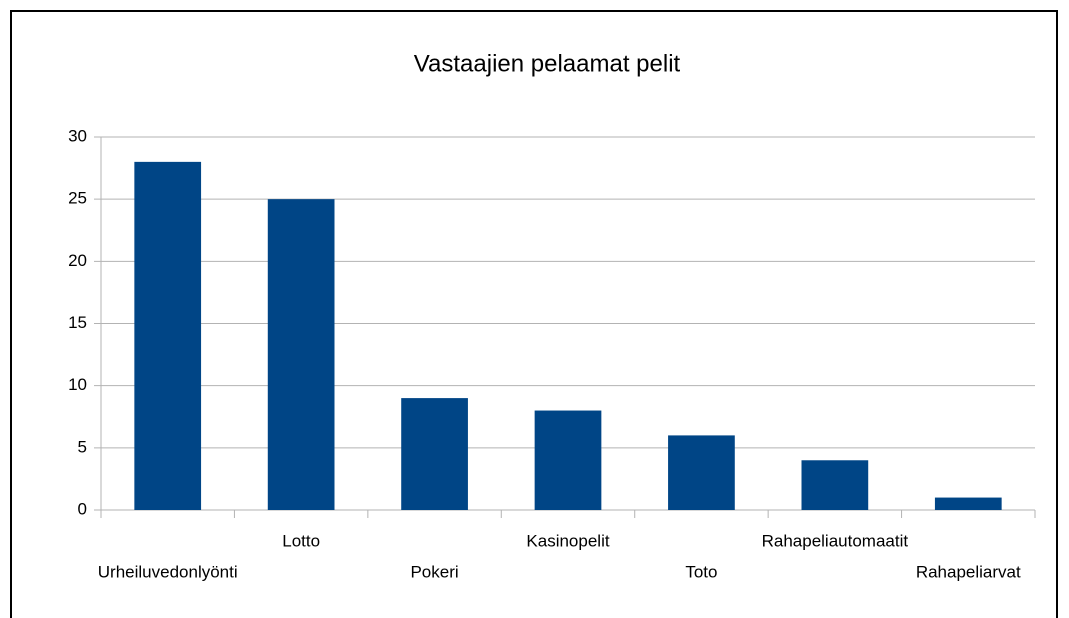  What do you see at coordinates (567, 540) in the screenshot?
I see `x-tick-label: Kasinopelit` at bounding box center [567, 540].